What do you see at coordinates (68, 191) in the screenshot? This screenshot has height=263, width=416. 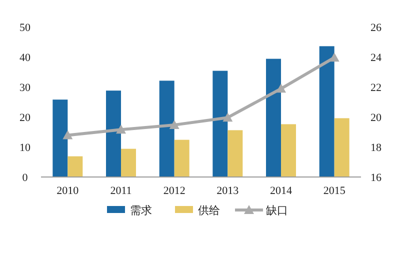 I see `x-tick-label: 2010` at bounding box center [68, 191].